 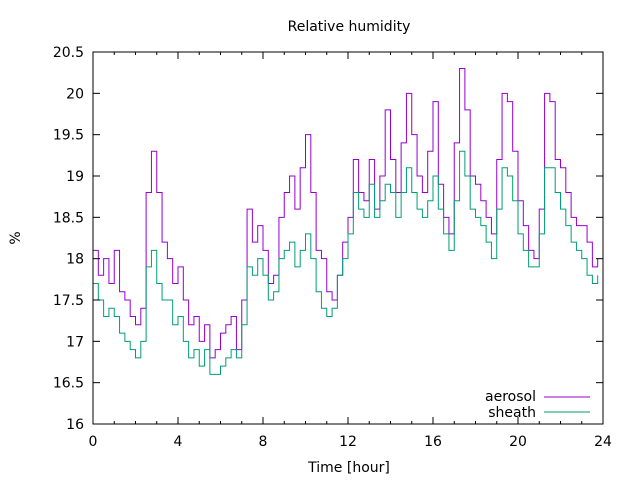 I want to click on y-tick-label: 19.5, so click(x=68, y=136).